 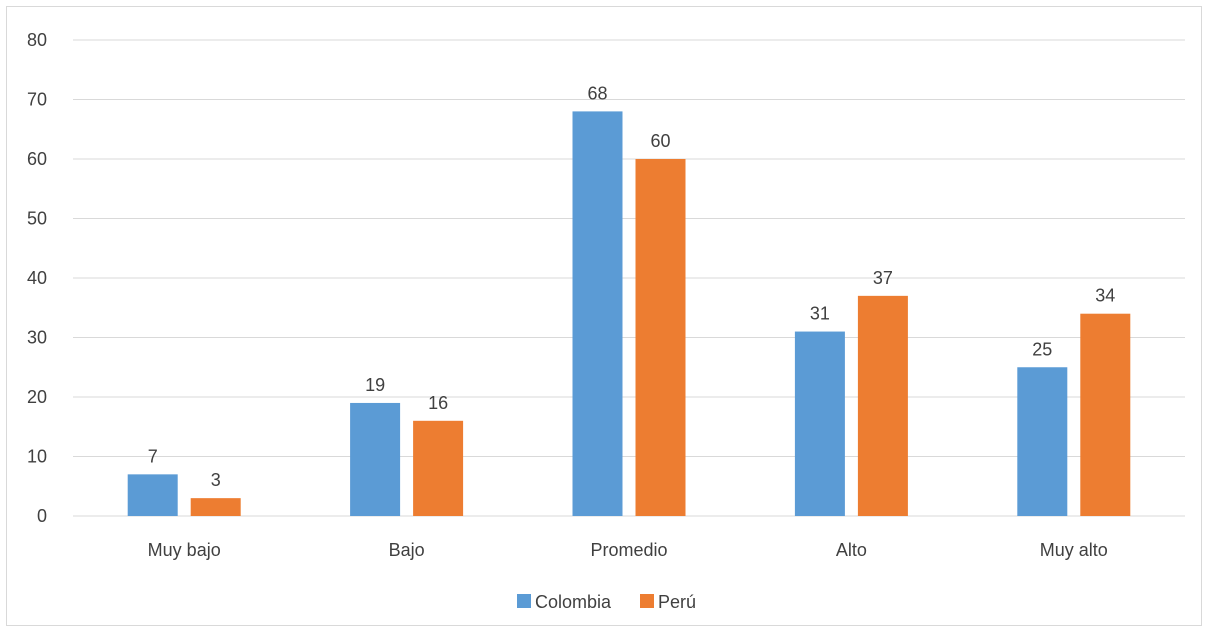 I want to click on y-tick-label: 80, so click(x=37, y=40).